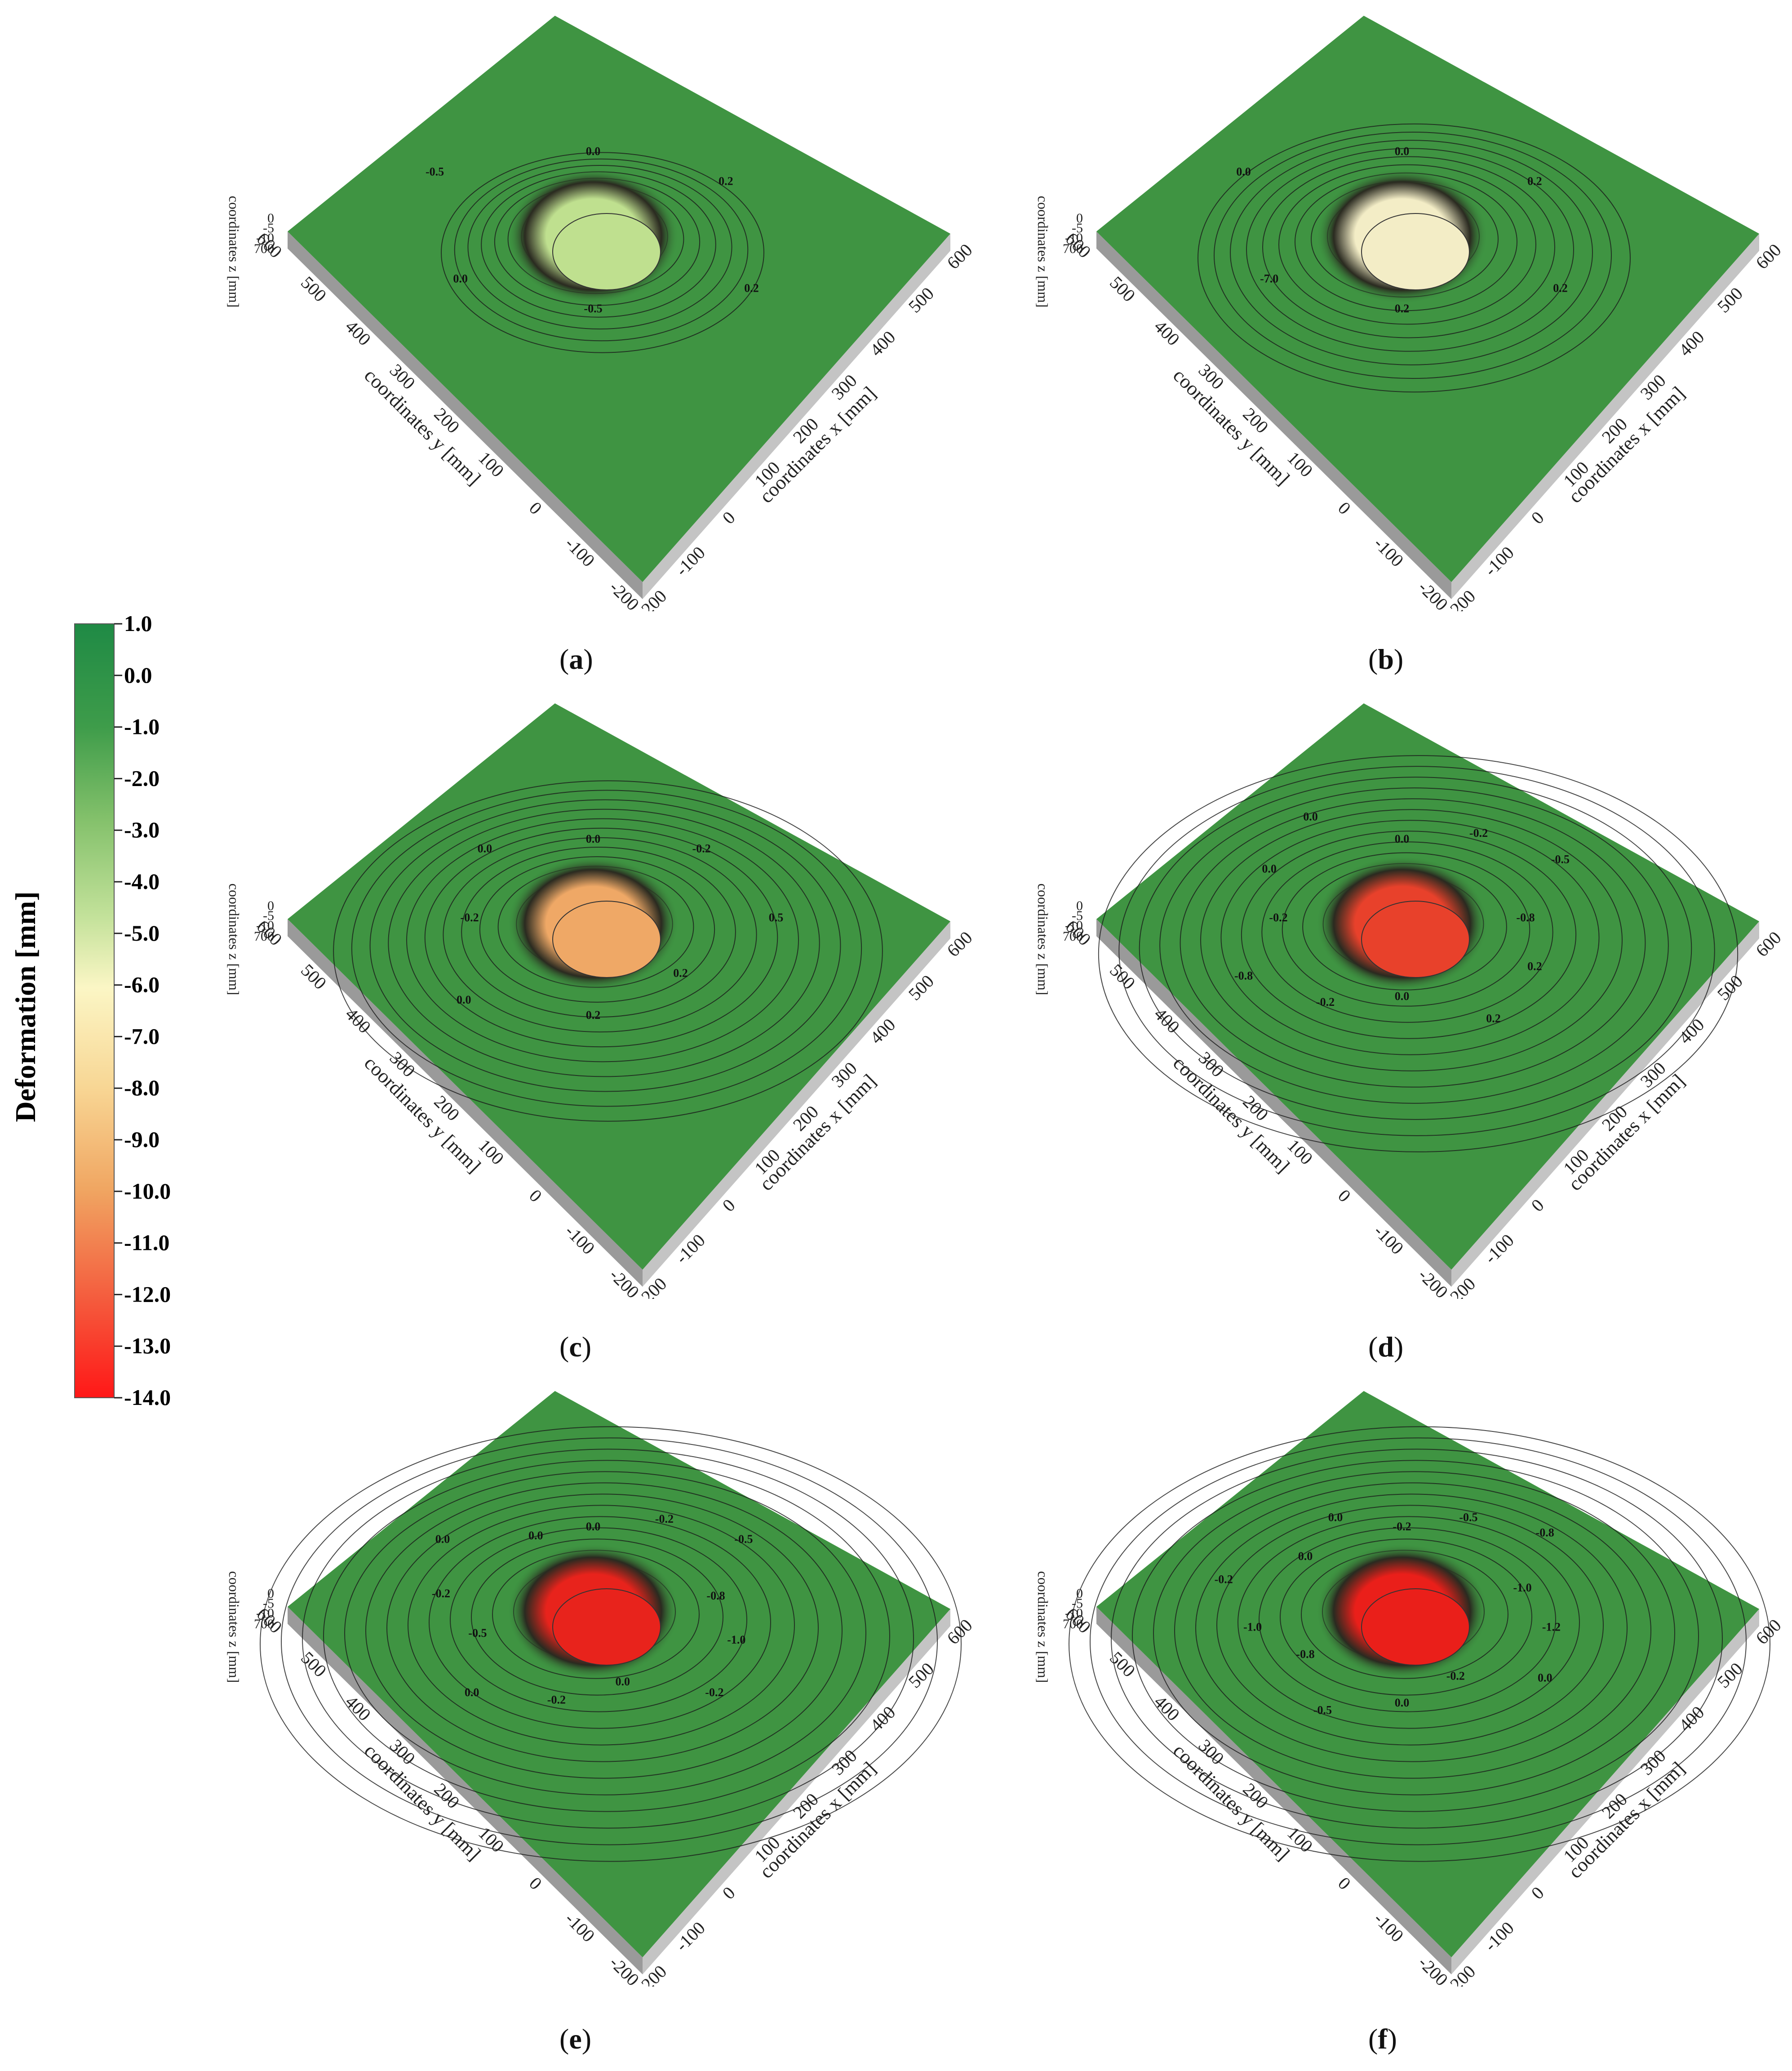  Describe the element at coordinates (147, 1191) in the screenshot. I see `colorbar-tick-label: -10.0` at that location.